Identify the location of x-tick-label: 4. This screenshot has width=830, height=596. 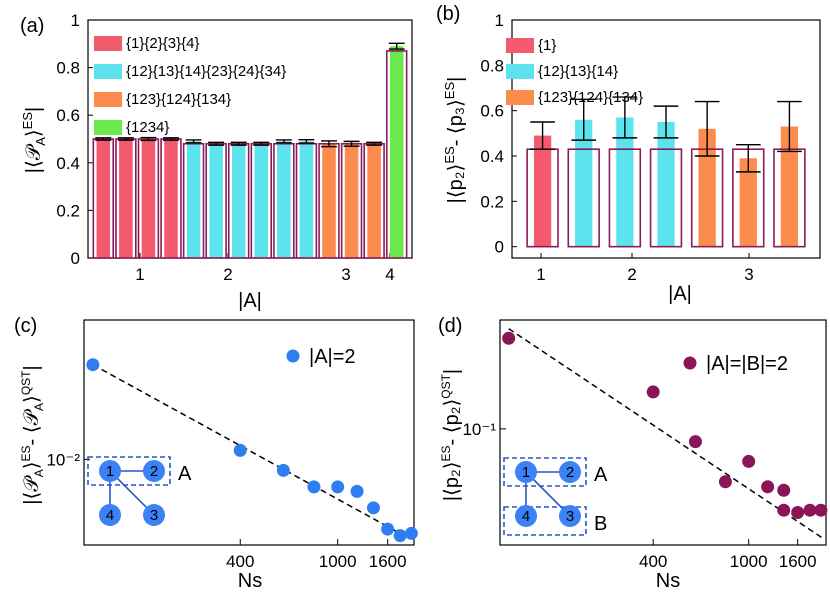
(389, 274).